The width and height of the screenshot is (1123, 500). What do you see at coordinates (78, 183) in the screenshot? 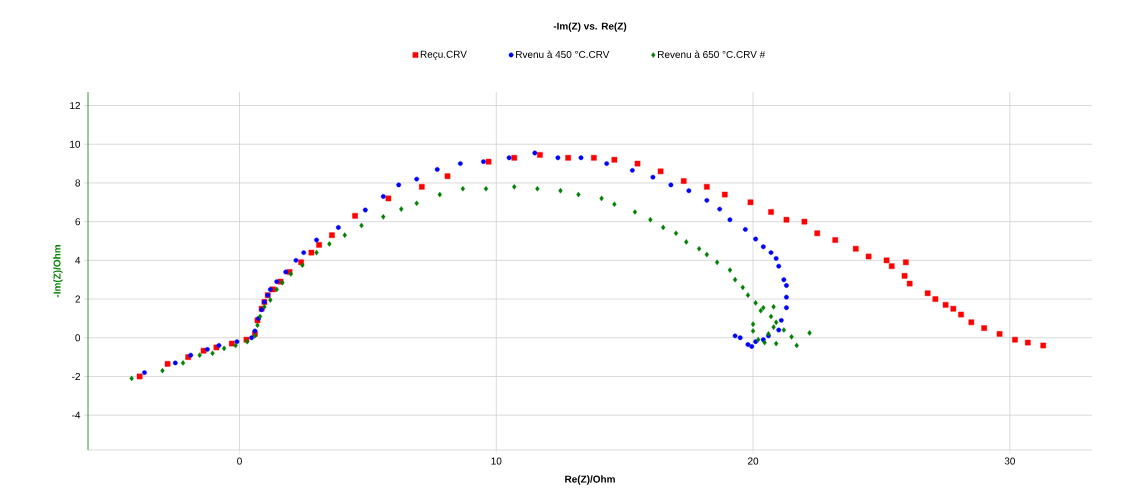
I see `y-tick-label: 8` at bounding box center [78, 183].